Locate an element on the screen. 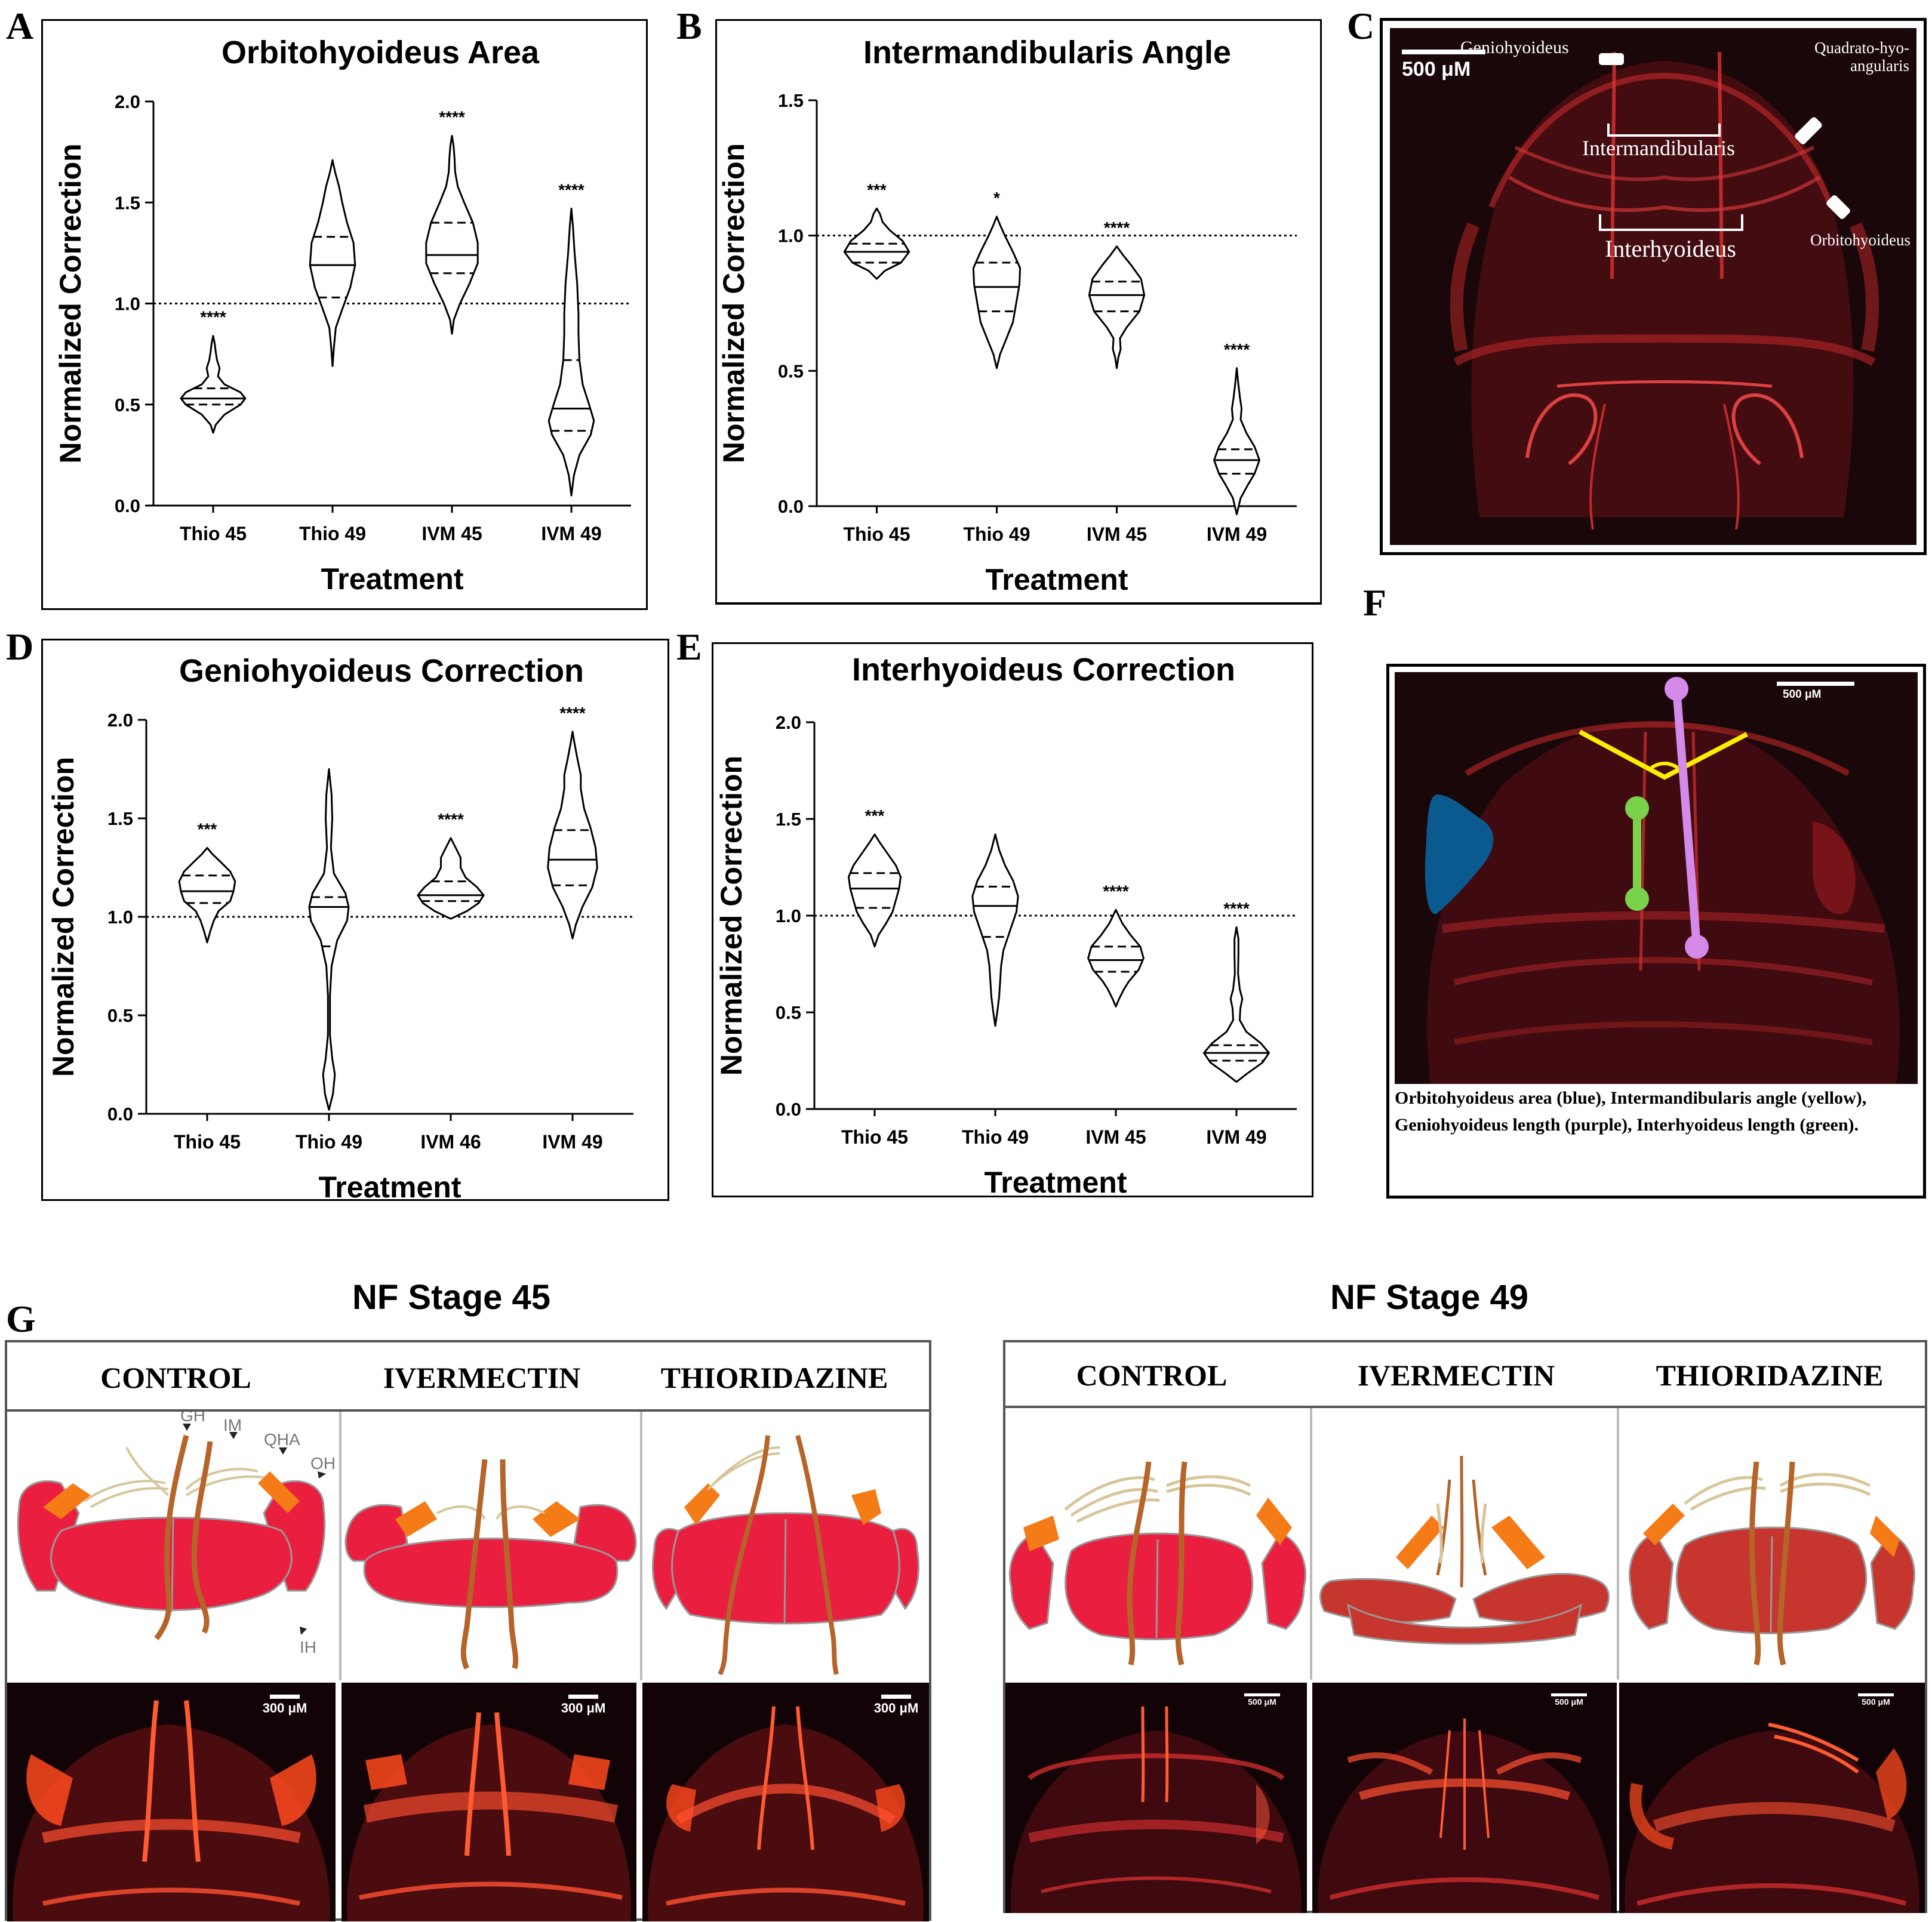  stage-45-ivermectin-scale: 300 μM is located at coordinates (583, 1708).